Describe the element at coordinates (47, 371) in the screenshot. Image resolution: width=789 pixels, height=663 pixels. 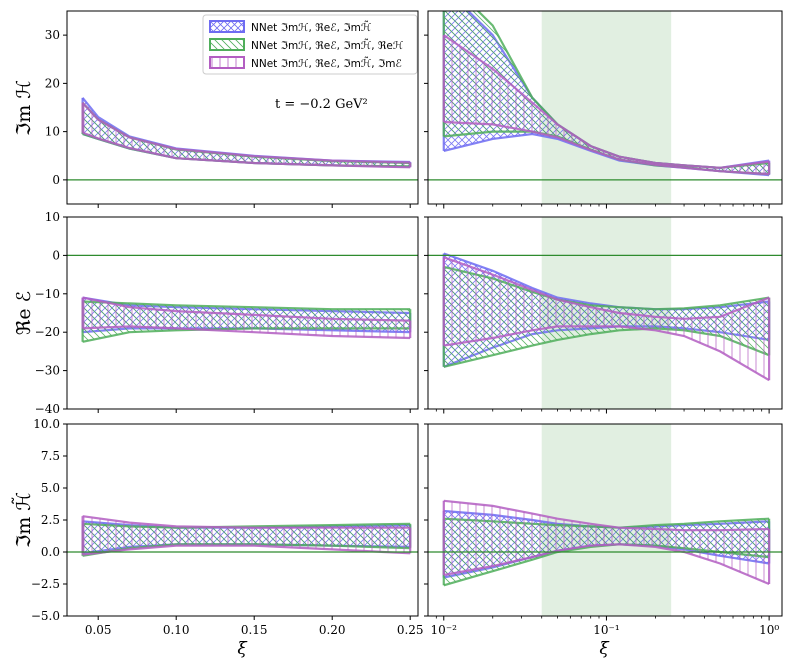
I see `ytick-label: −30` at that location.